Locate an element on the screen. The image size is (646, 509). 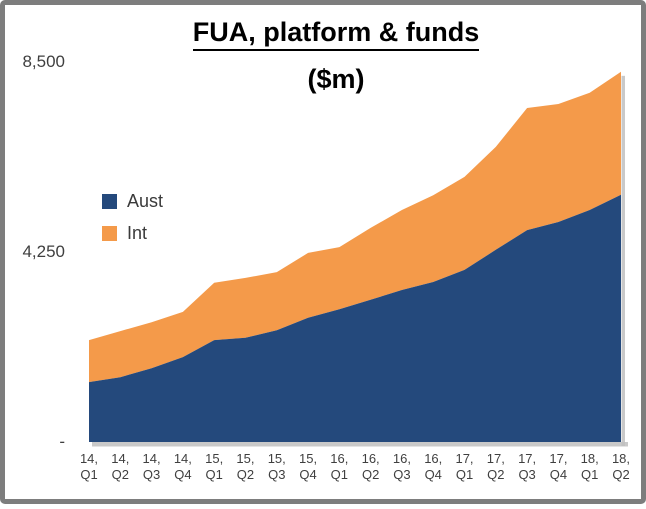
legend-label: Aust is located at coordinates (145, 201).